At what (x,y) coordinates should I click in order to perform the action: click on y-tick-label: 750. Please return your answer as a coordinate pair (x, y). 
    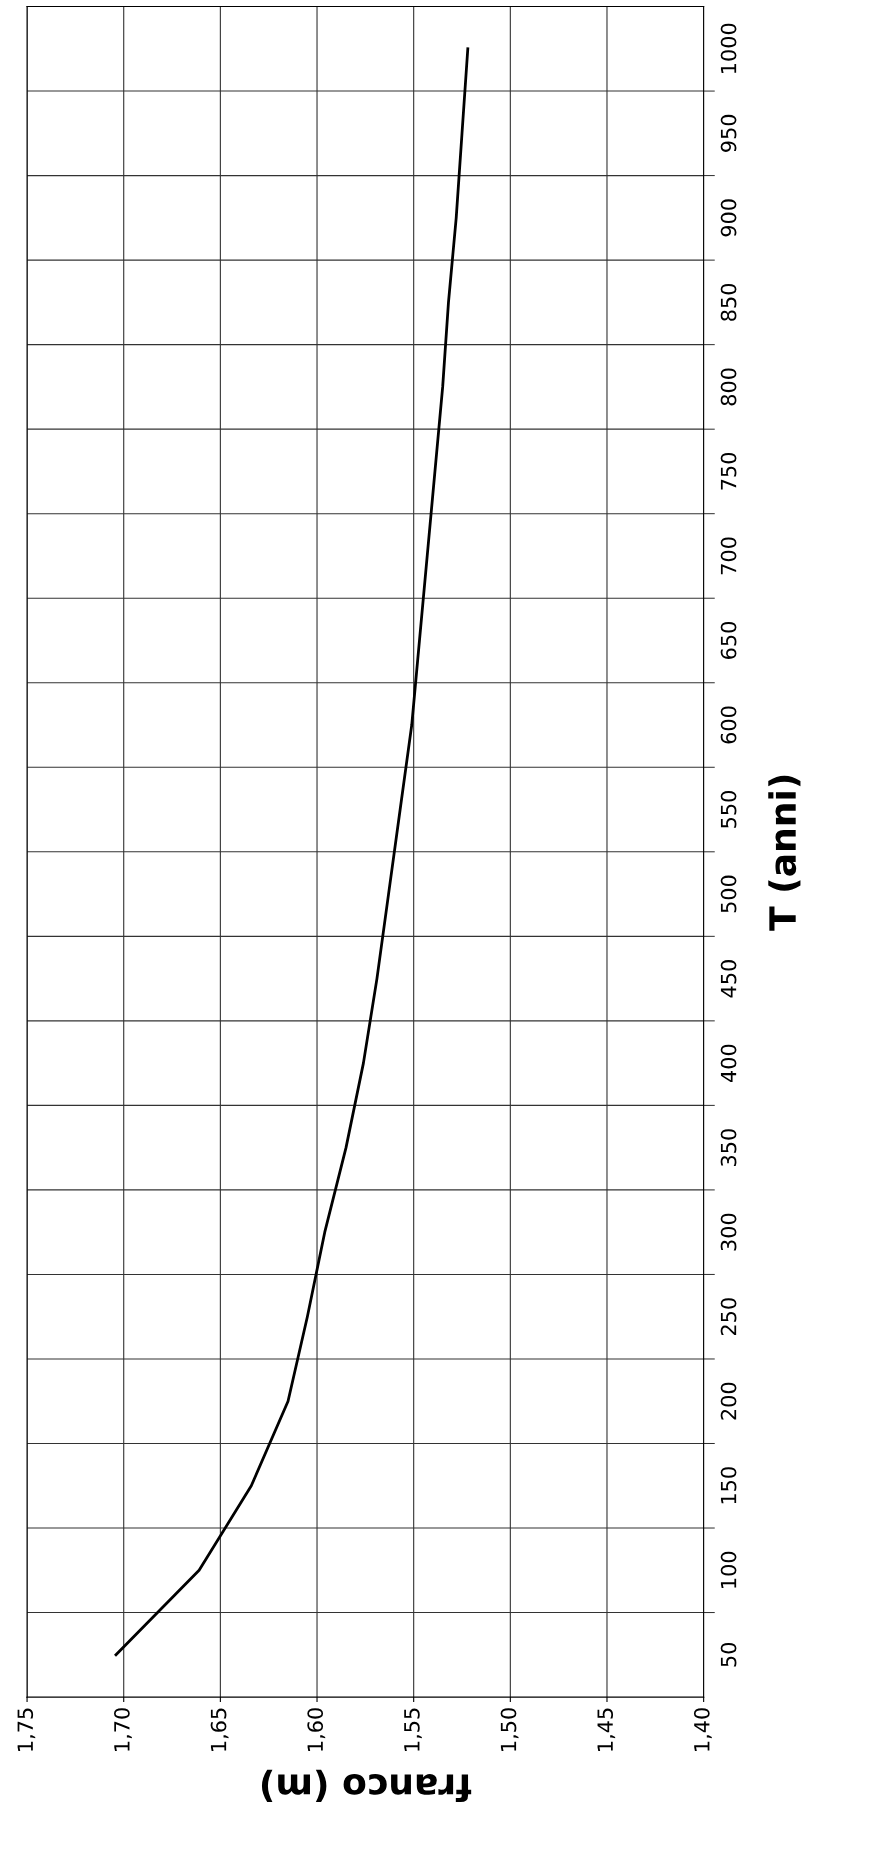
    Looking at the image, I should click on (728, 471).